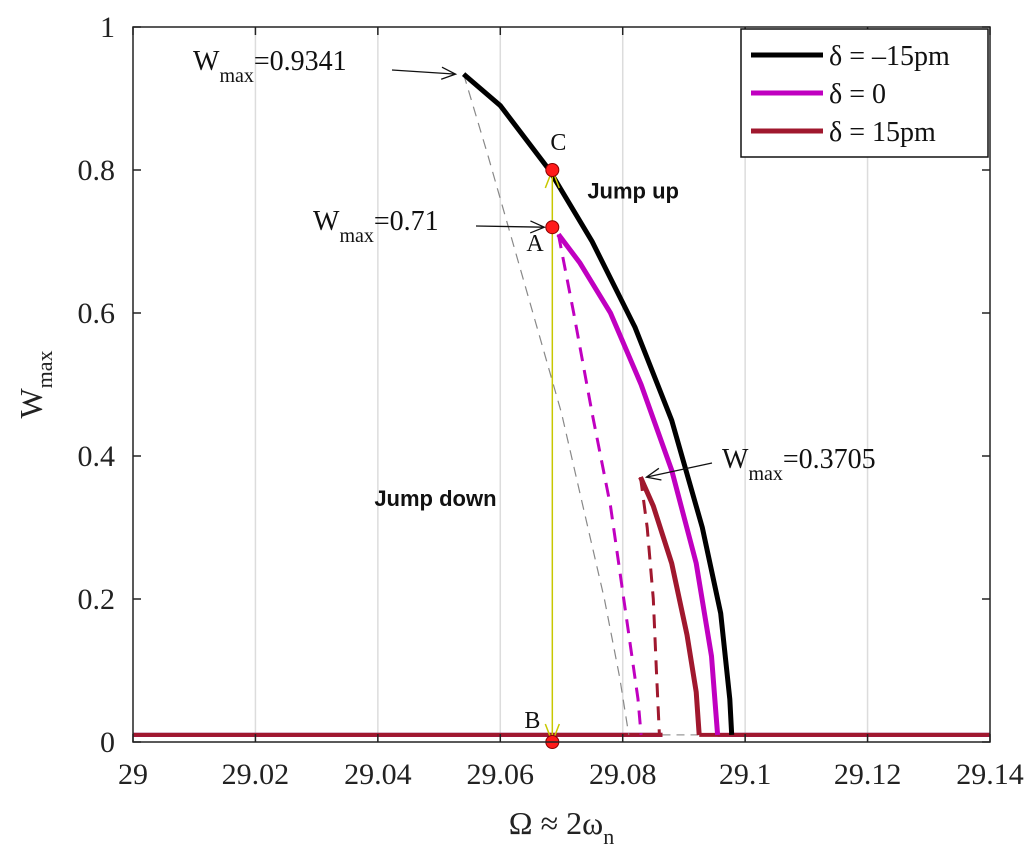 This screenshot has height=855, width=1033. I want to click on x-tick-label: 29.12, so click(868, 774).